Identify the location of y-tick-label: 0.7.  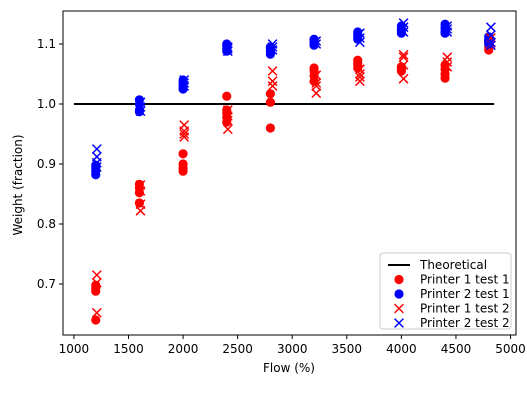
(46, 284).